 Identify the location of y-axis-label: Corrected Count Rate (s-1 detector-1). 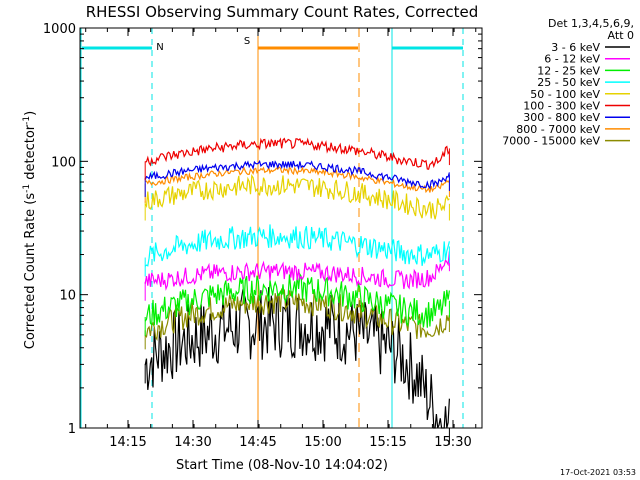
(30, 230).